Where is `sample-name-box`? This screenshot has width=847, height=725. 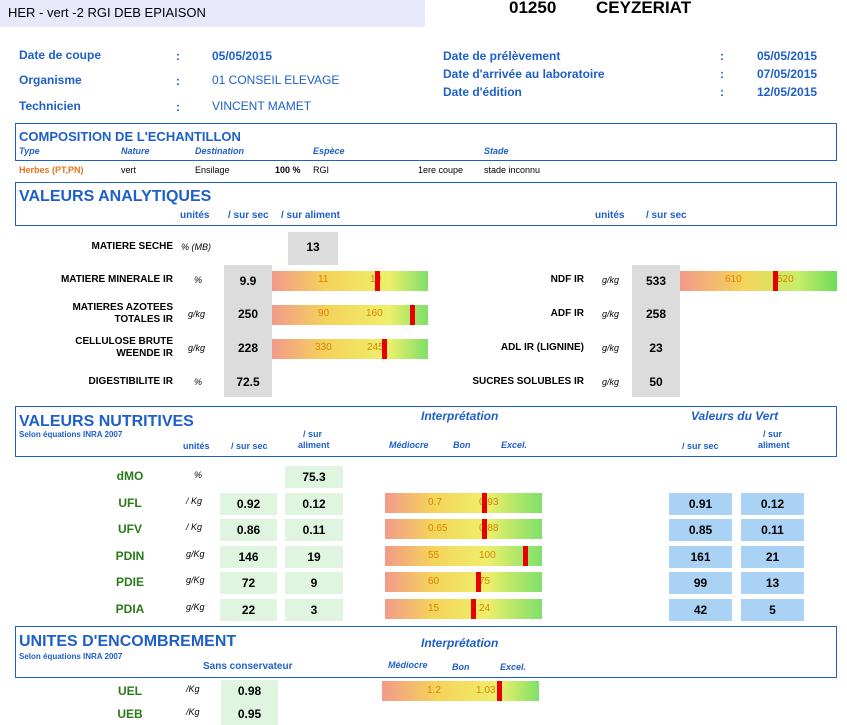 sample-name-box is located at coordinates (212, 13).